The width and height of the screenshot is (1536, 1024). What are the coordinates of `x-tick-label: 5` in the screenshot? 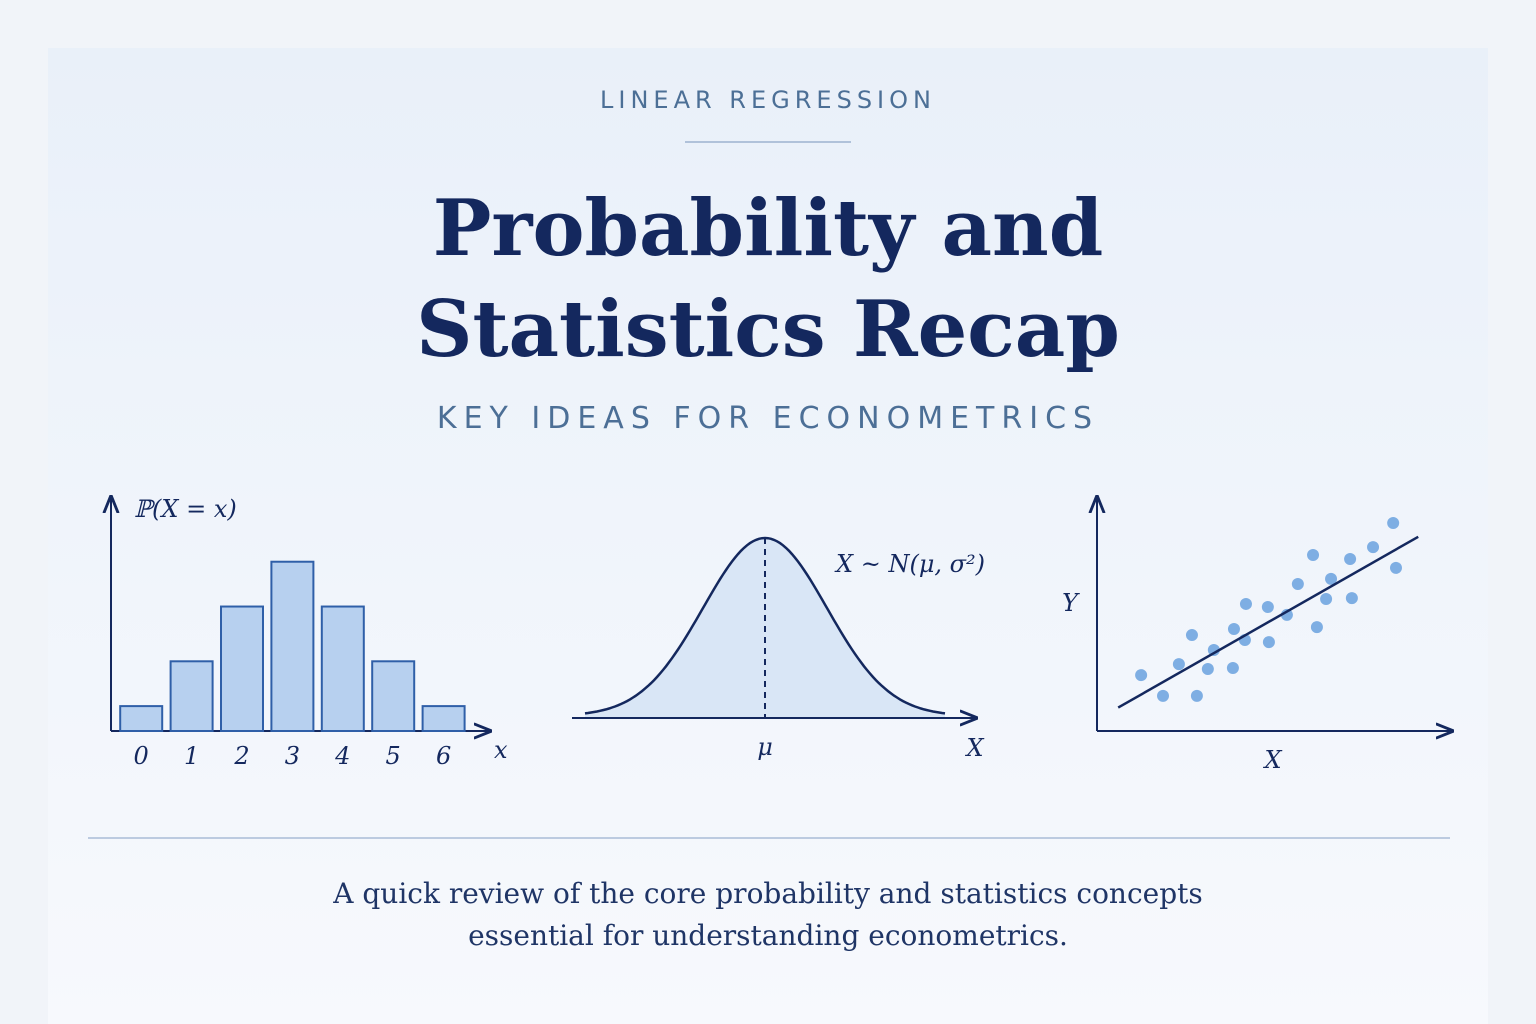 It's located at (393, 756).